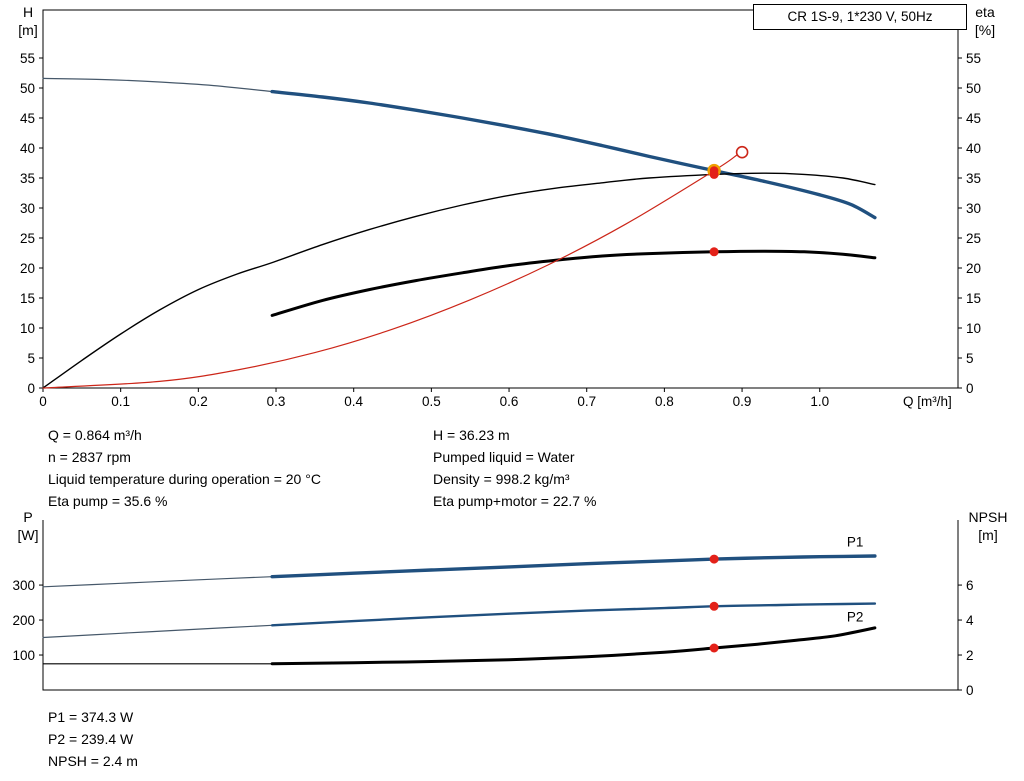 The image size is (1024, 781). I want to click on p1-curve-extension, so click(157, 582).